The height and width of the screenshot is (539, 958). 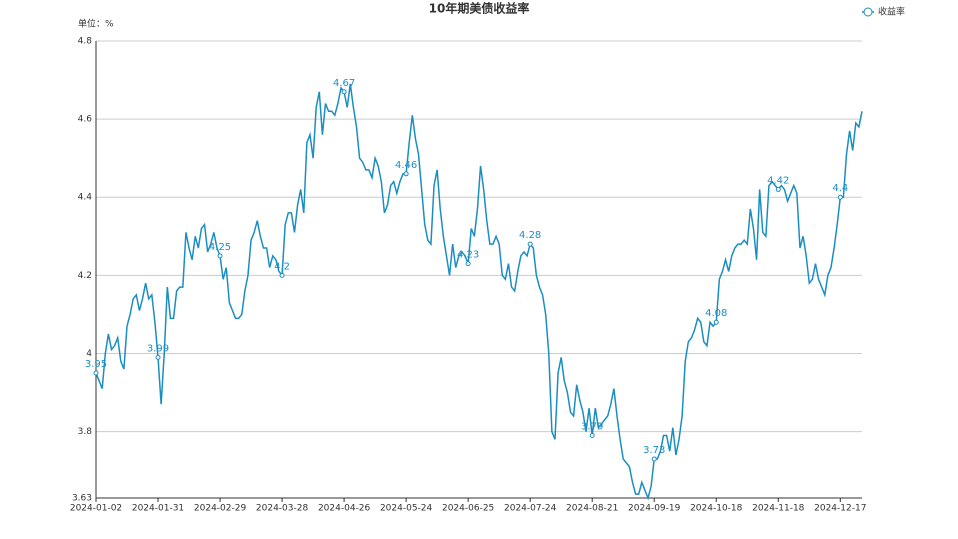 What do you see at coordinates (530, 235) in the screenshot?
I see `value-label: 4.28` at bounding box center [530, 235].